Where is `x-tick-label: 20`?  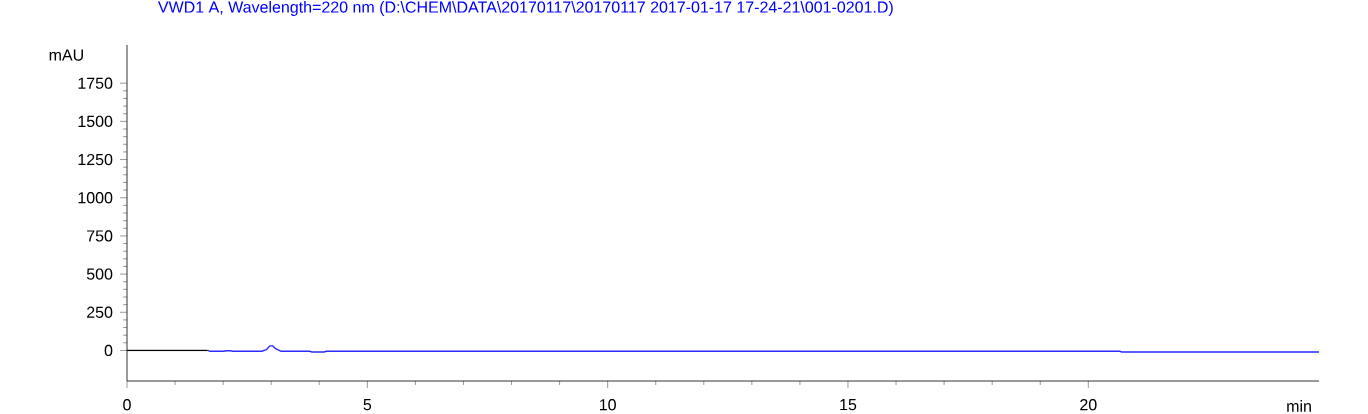 x-tick-label: 20 is located at coordinates (1088, 405).